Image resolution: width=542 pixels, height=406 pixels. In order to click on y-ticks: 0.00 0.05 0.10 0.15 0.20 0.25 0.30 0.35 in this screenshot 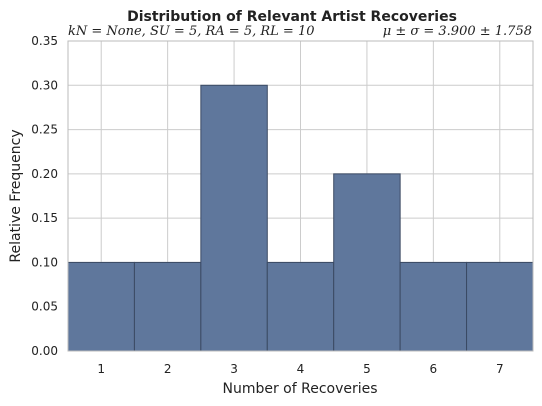, I will do `click(44, 196)`.